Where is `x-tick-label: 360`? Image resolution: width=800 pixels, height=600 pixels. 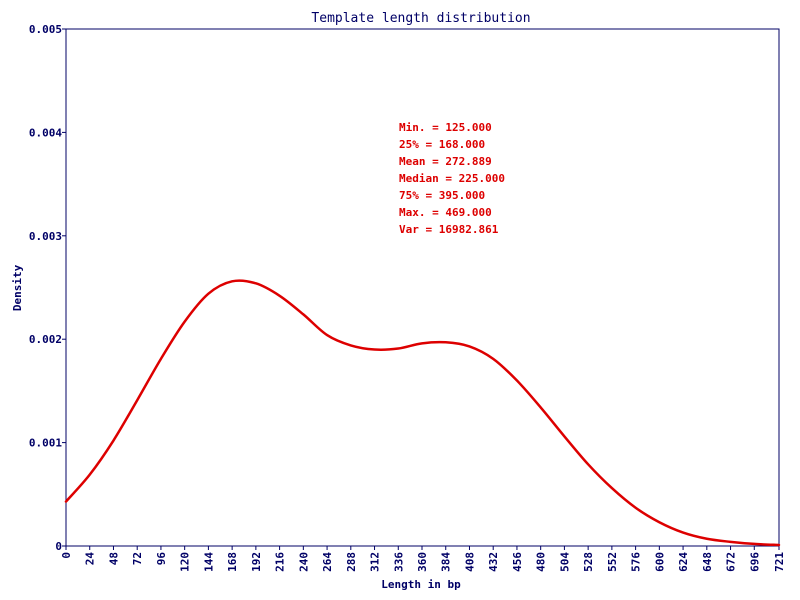 x-tick-label: 360 is located at coordinates (422, 562).